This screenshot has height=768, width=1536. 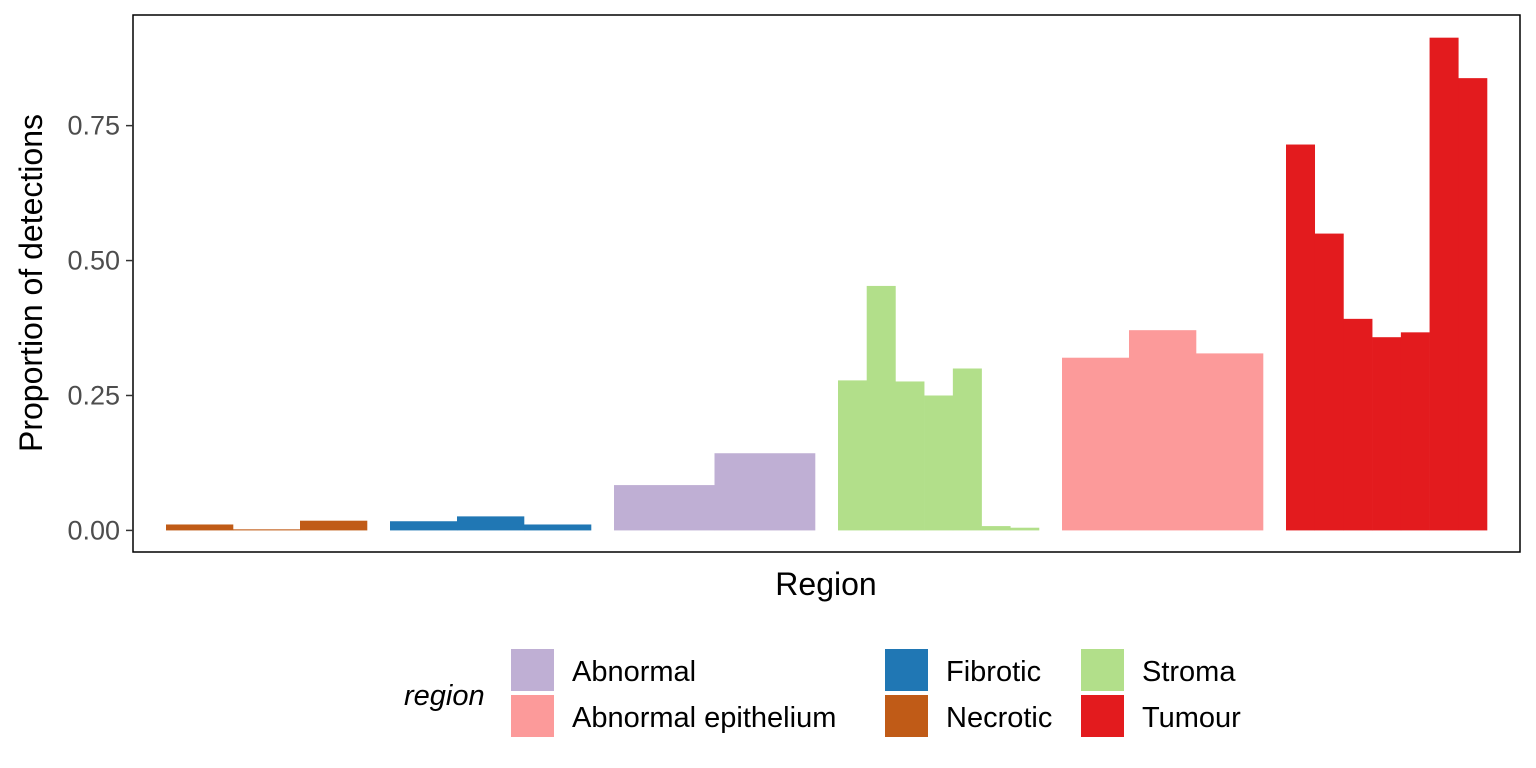 What do you see at coordinates (100, 328) in the screenshot?
I see `y-axis: 0.00 0.25 0.50 0.75` at bounding box center [100, 328].